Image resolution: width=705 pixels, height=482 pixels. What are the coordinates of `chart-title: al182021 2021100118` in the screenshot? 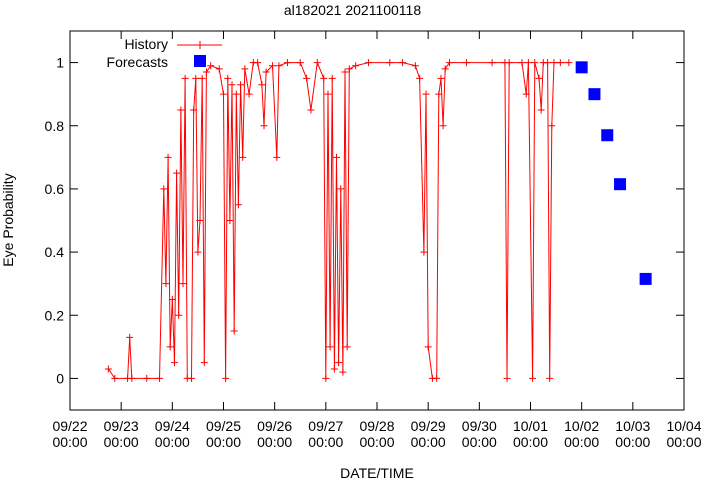 It's located at (353, 10).